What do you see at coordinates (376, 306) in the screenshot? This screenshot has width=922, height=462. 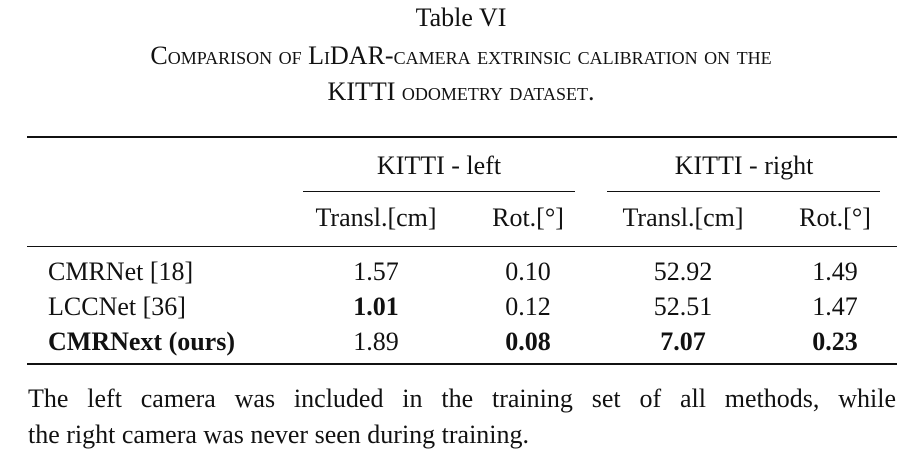 I see `cell: 1.01` at bounding box center [376, 306].